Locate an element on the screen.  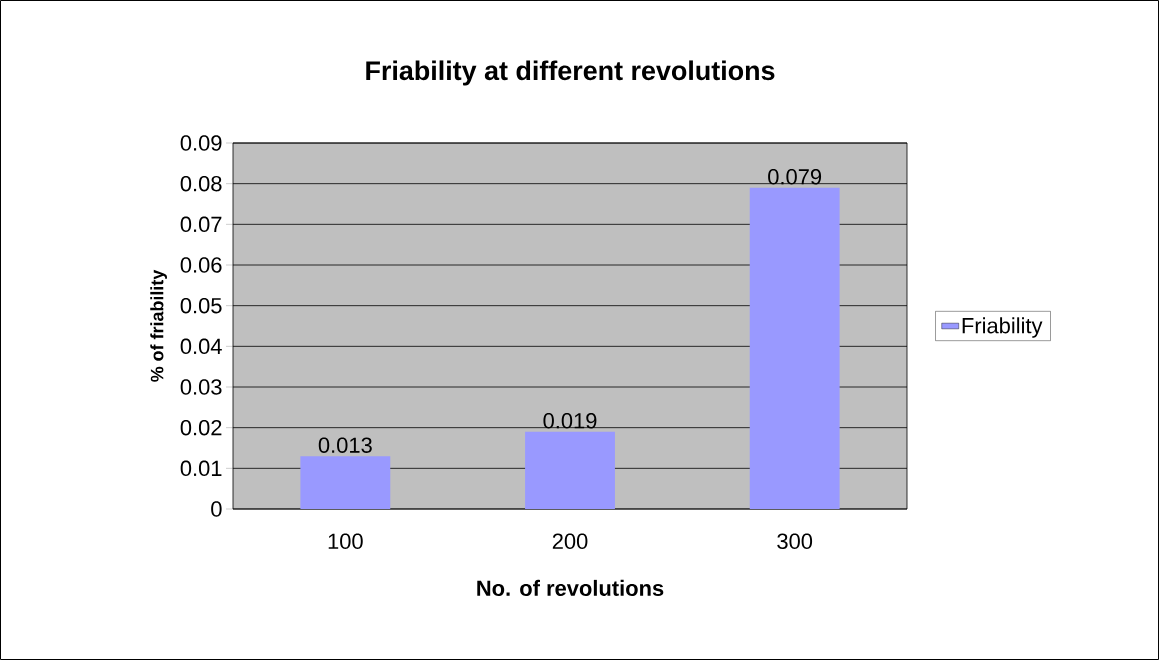
y-tick-label: 0.07 is located at coordinates (201, 224).